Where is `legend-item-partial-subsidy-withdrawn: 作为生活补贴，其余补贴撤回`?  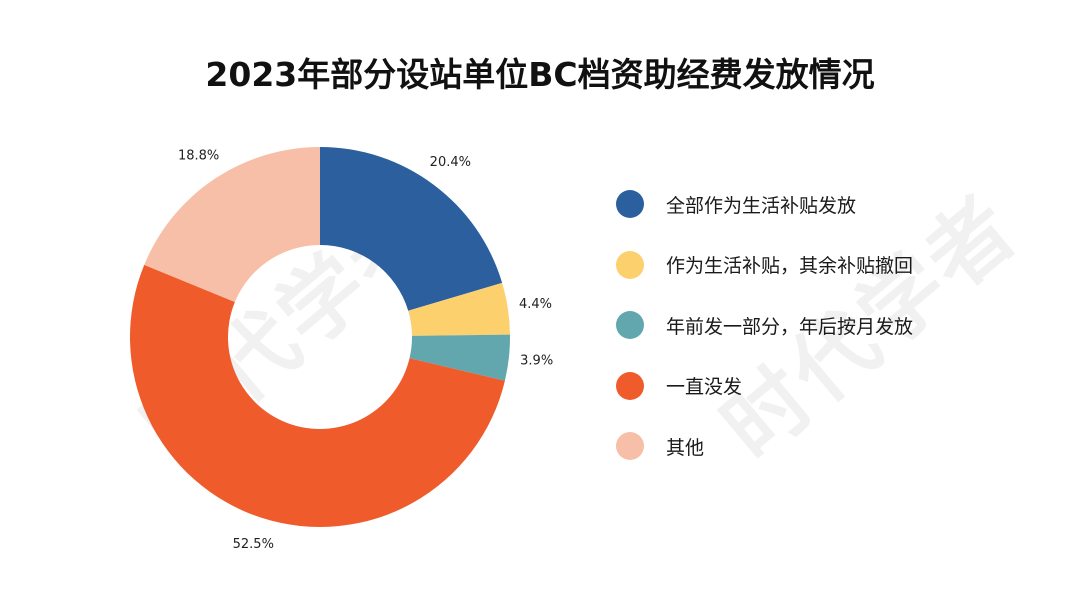 legend-item-partial-subsidy-withdrawn: 作为生活补贴，其余补贴撤回 is located at coordinates (764, 265).